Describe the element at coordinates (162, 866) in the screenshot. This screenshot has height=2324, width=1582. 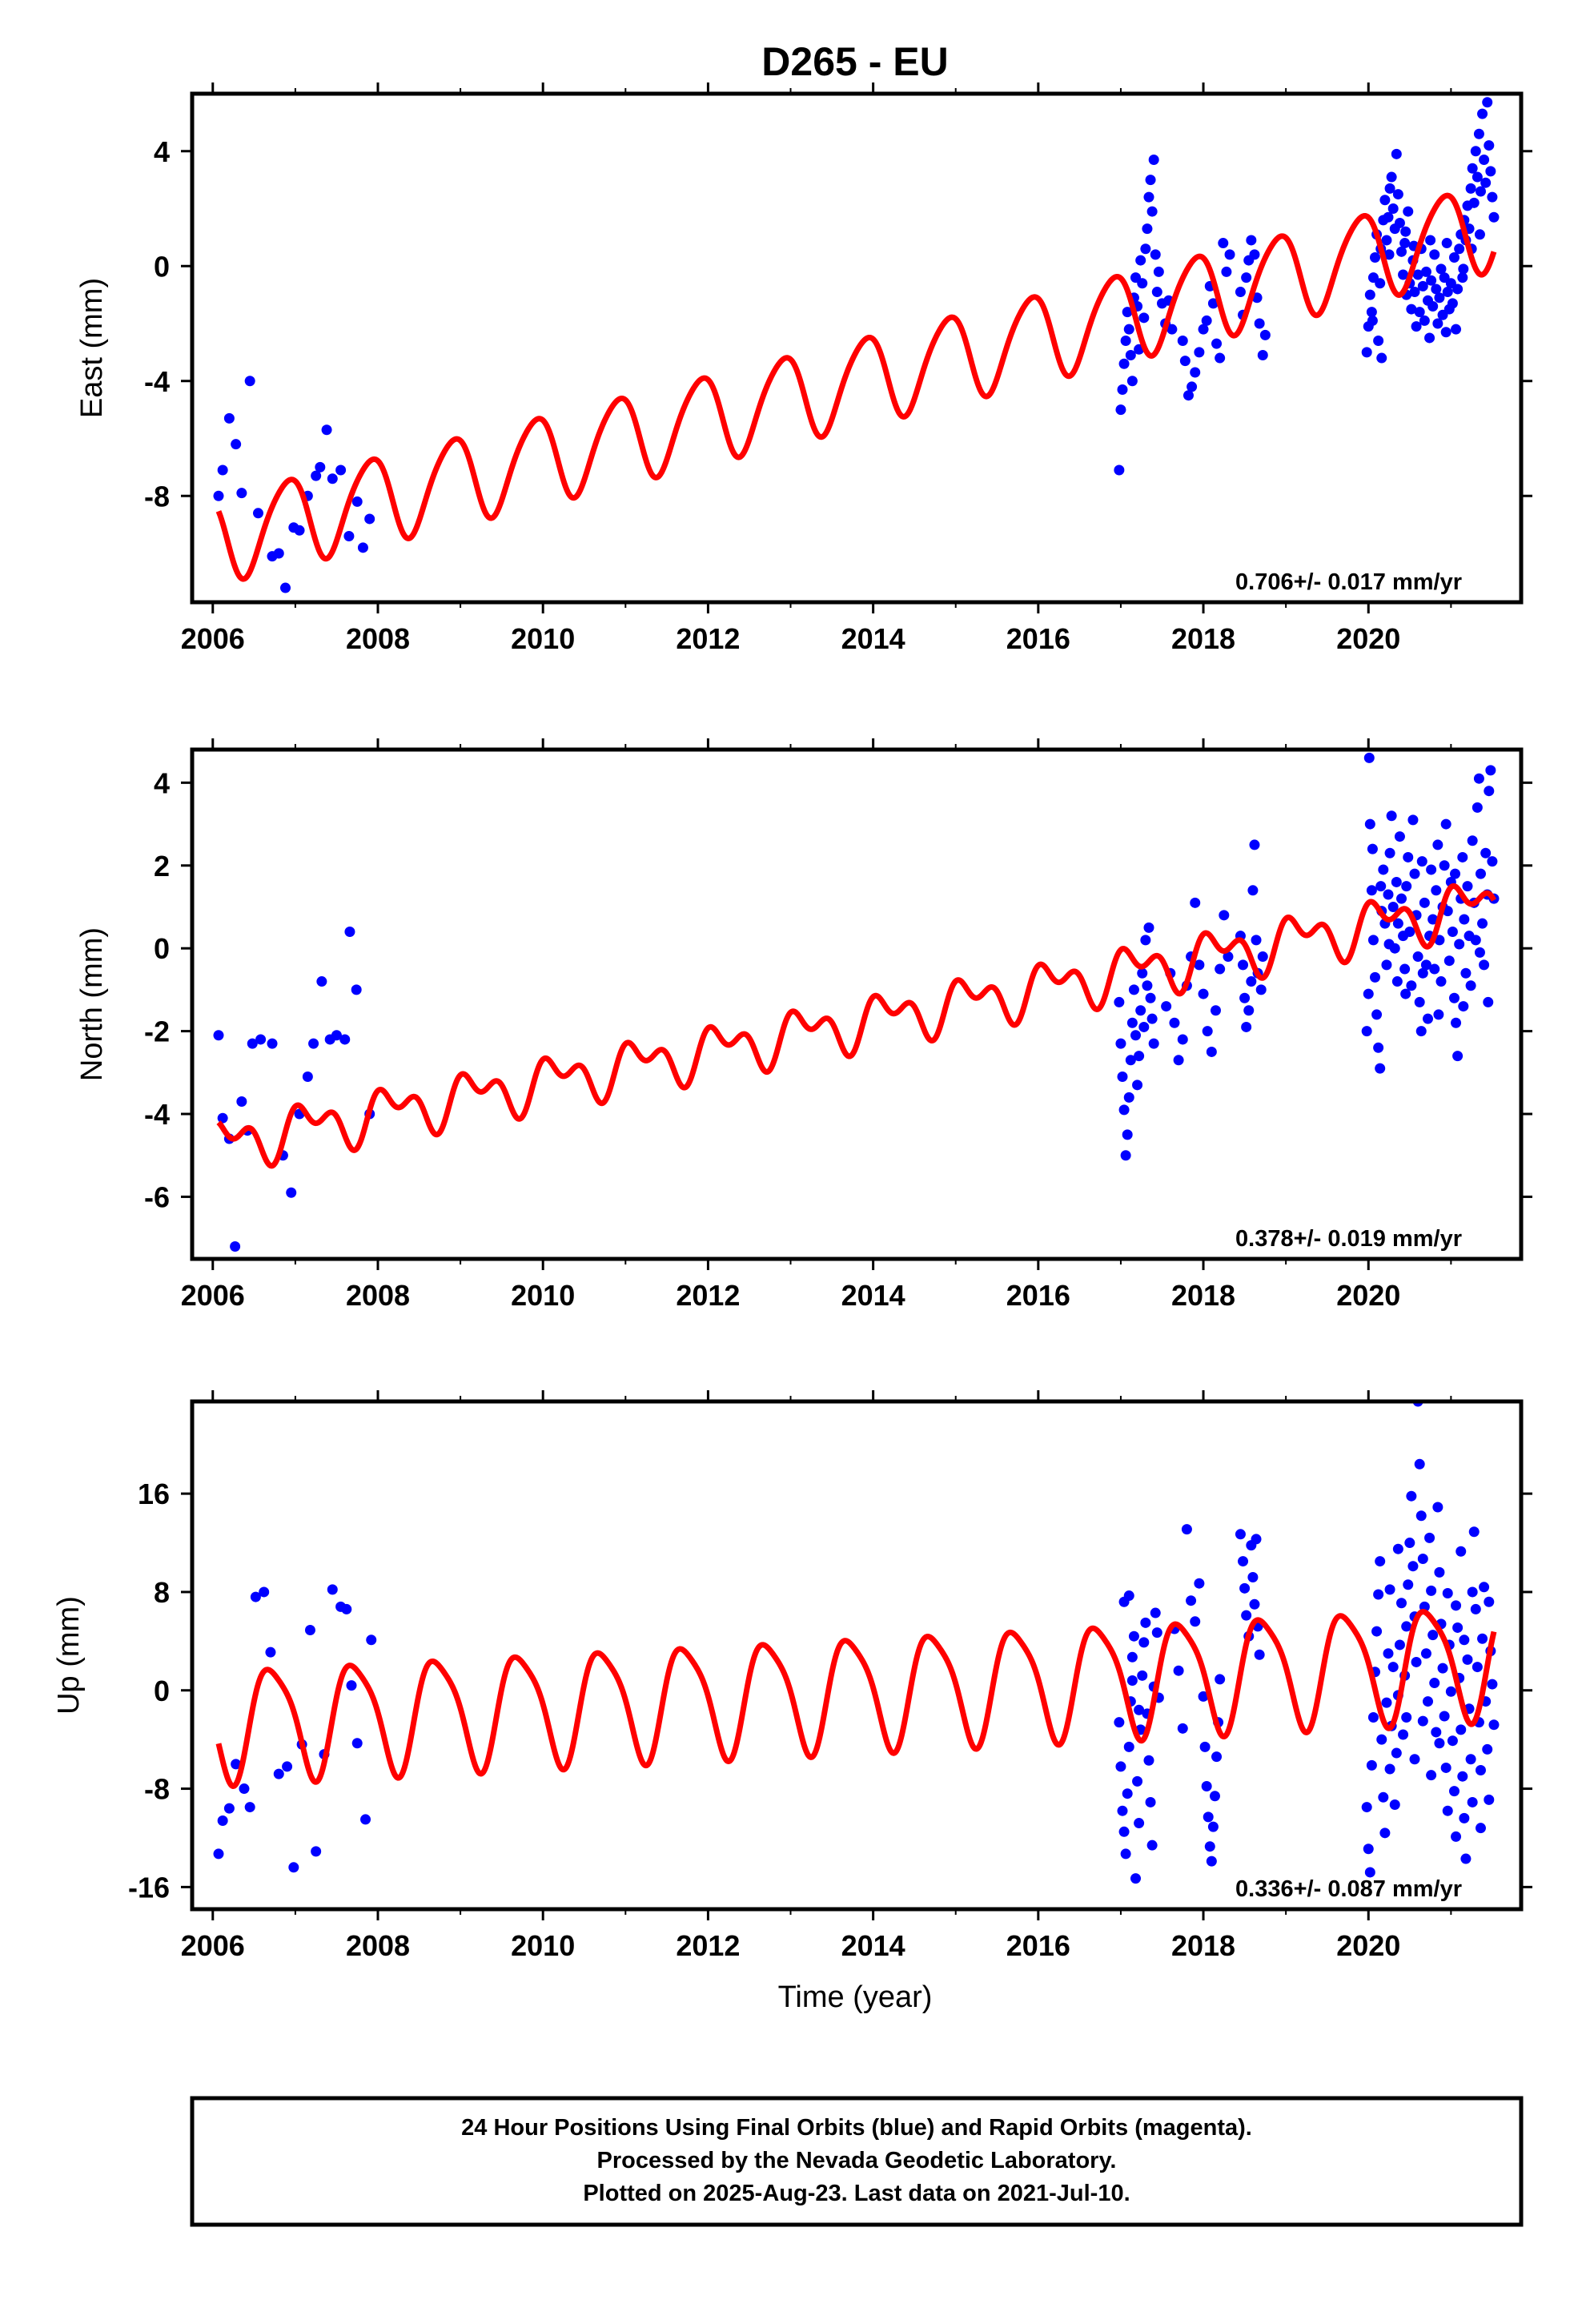
I see `y-tick-label: 2` at that location.